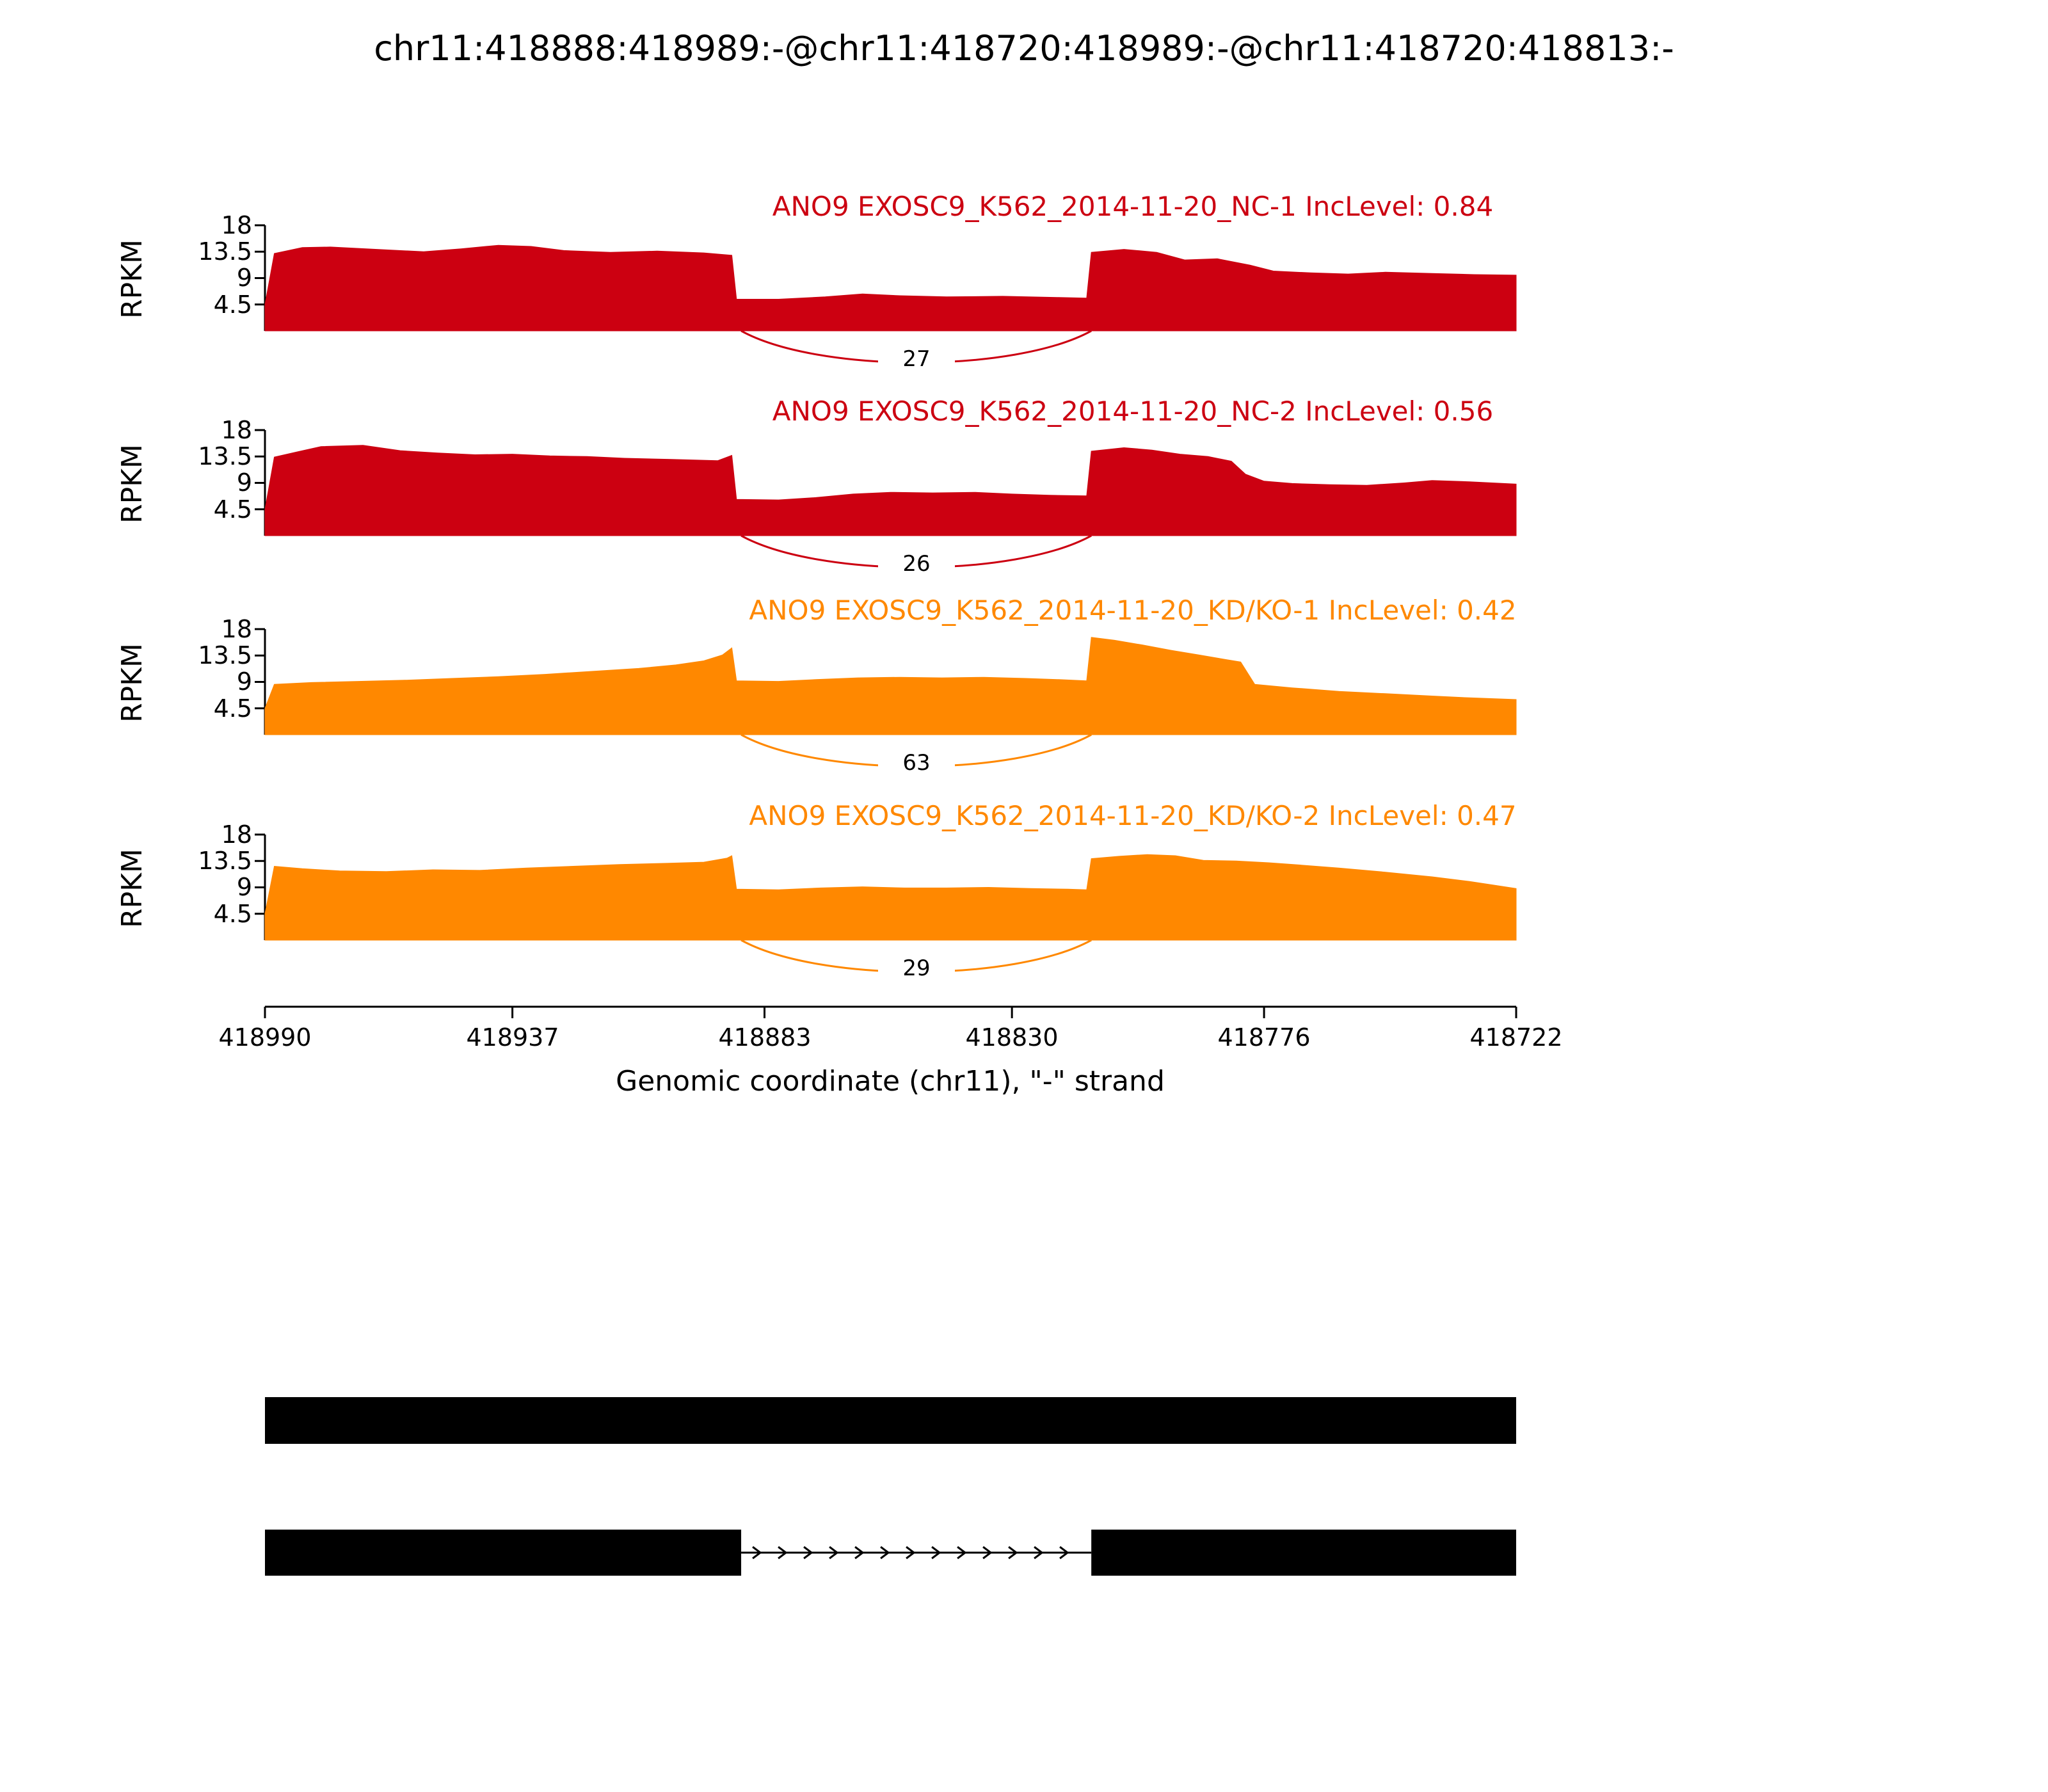  What do you see at coordinates (890, 1081) in the screenshot?
I see `x-axis-label: Genomic coordinate (chr11), "-" strand` at bounding box center [890, 1081].